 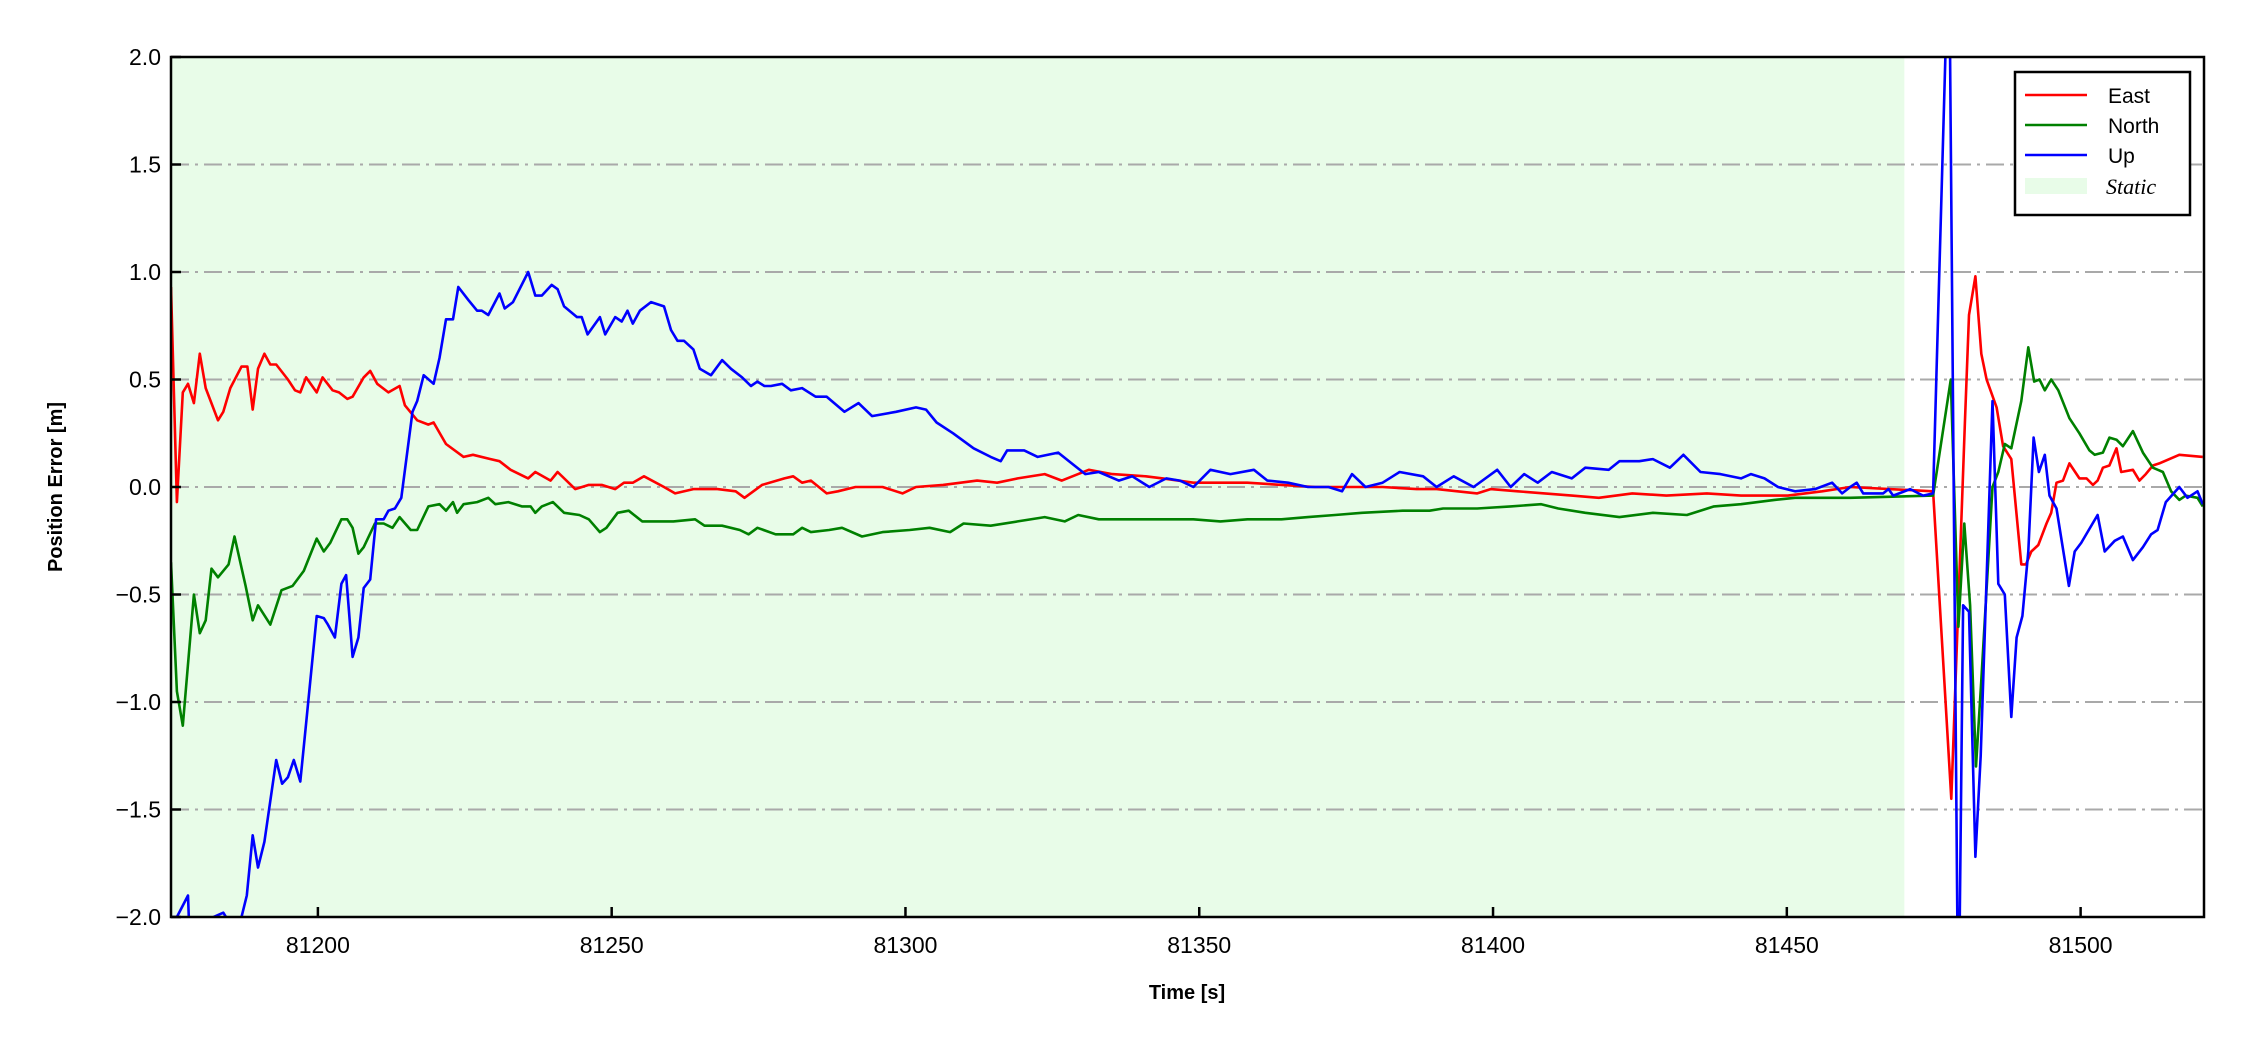 What do you see at coordinates (145, 272) in the screenshot?
I see `y-tick-label: 1.0` at bounding box center [145, 272].